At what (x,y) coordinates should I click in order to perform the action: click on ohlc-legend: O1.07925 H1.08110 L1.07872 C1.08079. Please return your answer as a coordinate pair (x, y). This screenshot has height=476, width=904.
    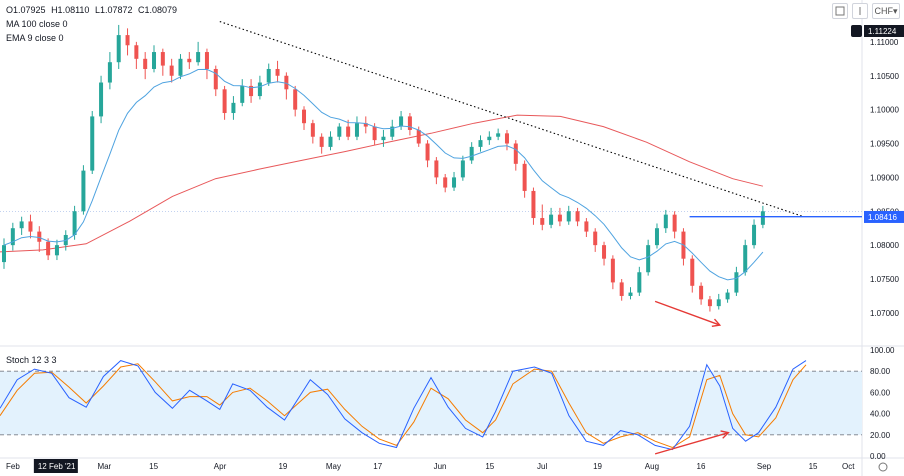
    Looking at the image, I should click on (93, 10).